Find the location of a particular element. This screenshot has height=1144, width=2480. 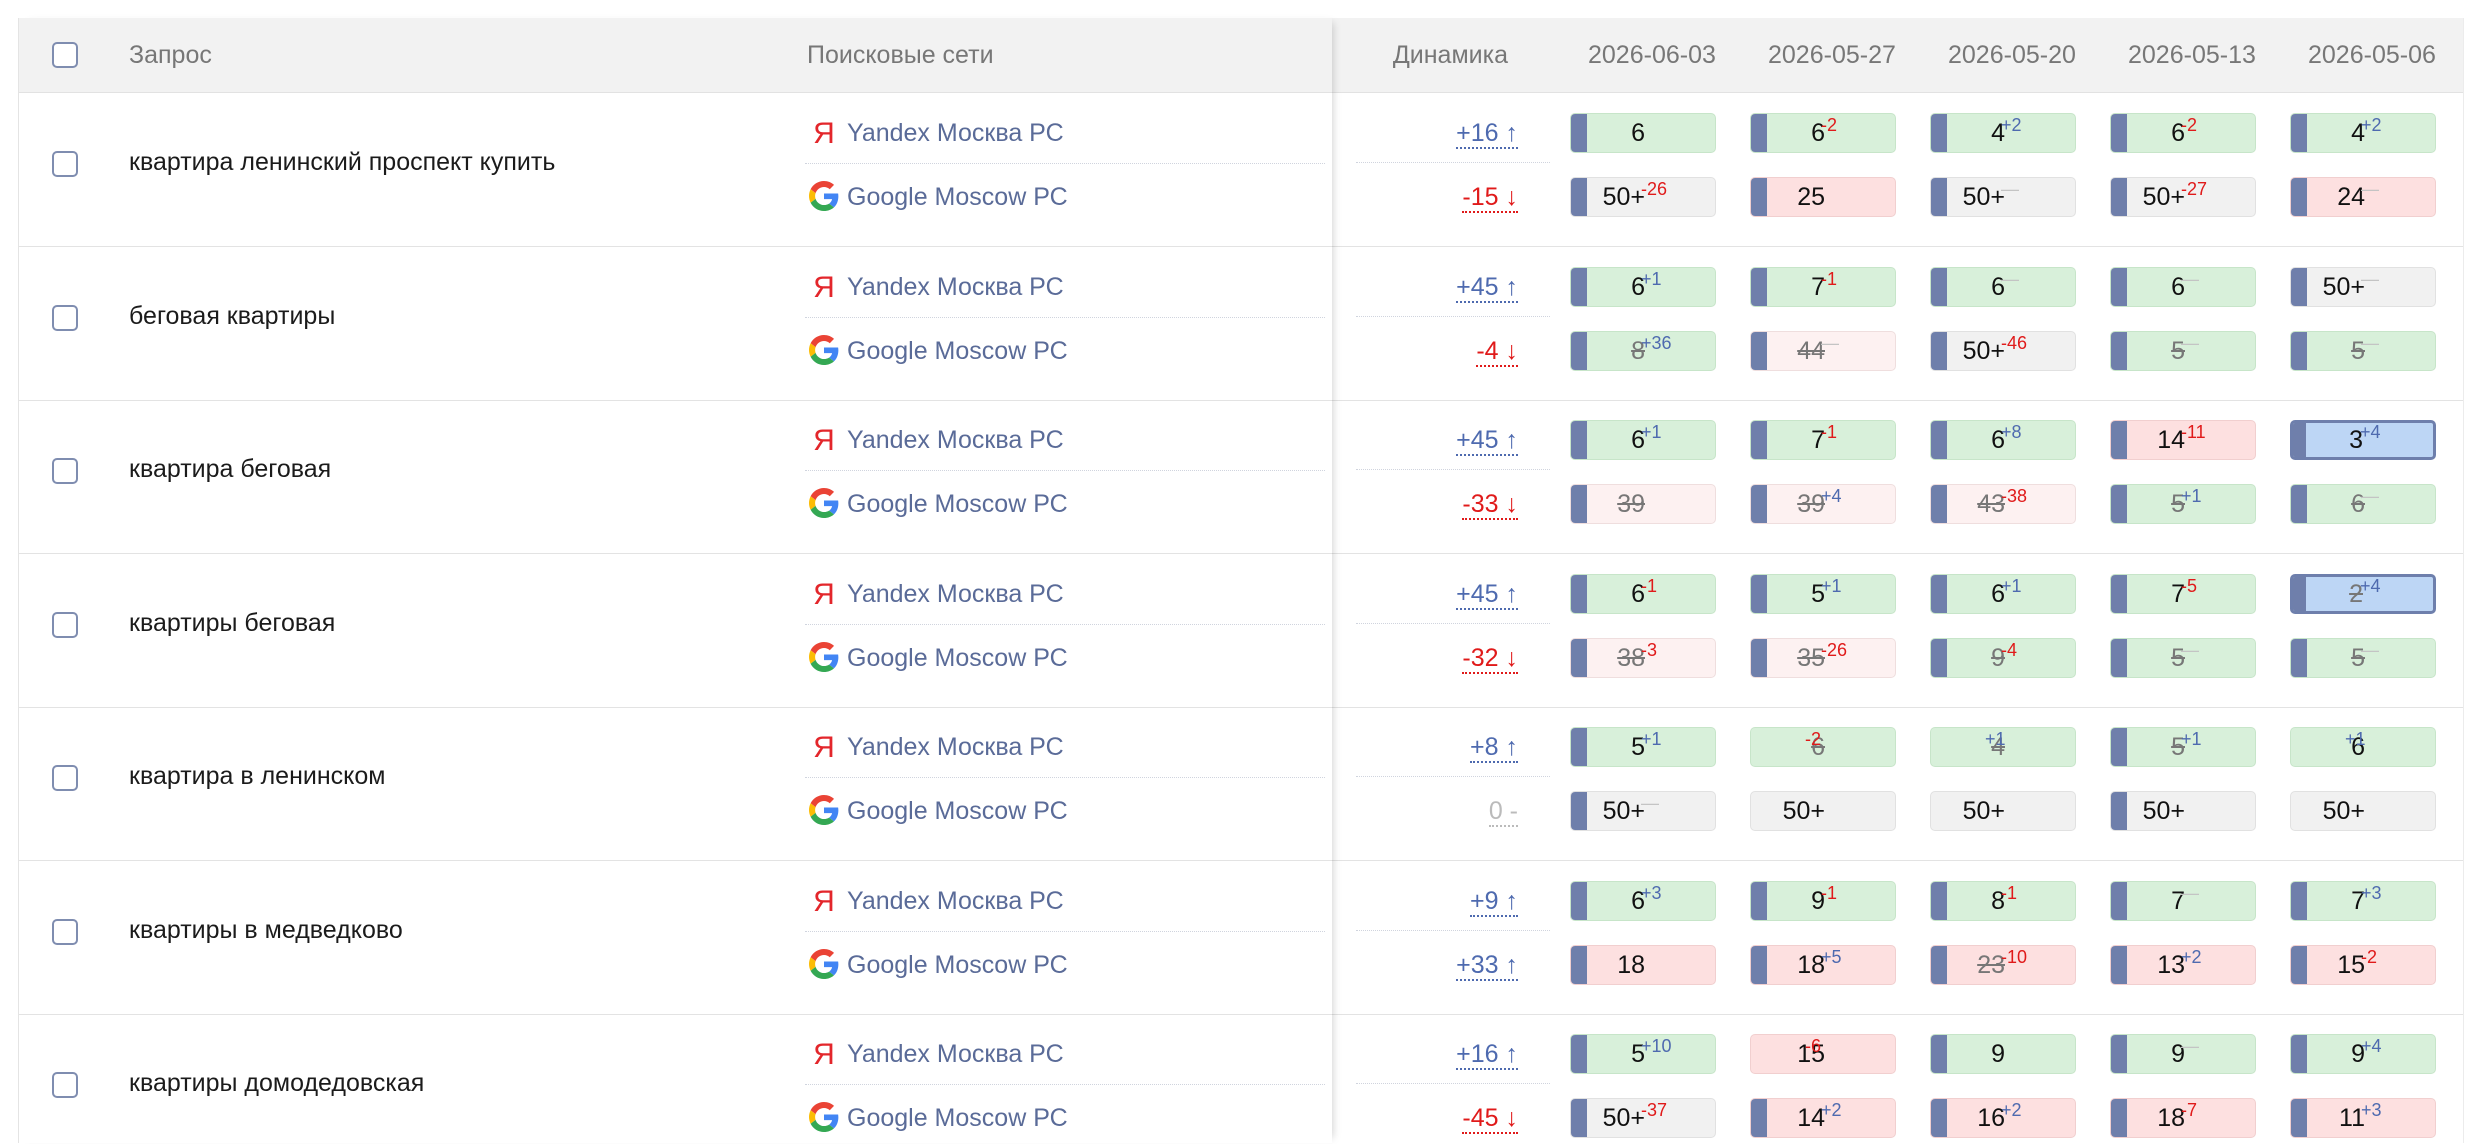

position-cell: 39 +4 is located at coordinates (1823, 504).